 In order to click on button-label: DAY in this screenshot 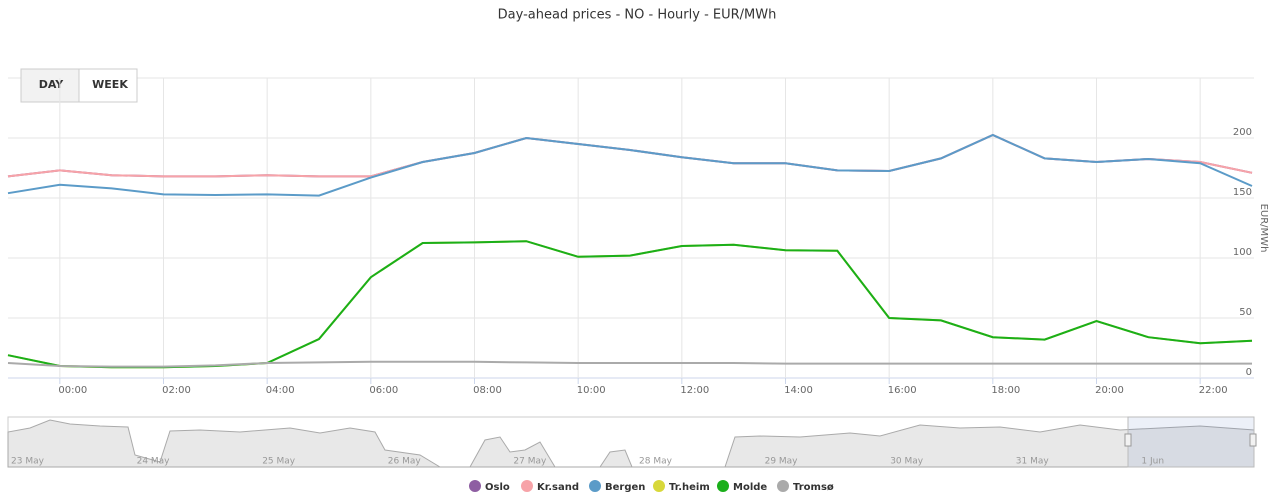, I will do `click(52, 84)`.